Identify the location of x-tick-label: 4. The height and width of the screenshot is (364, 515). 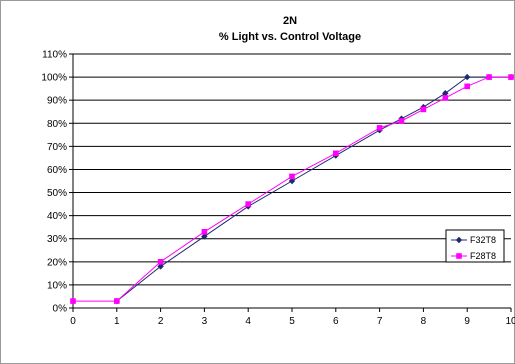
(248, 321).